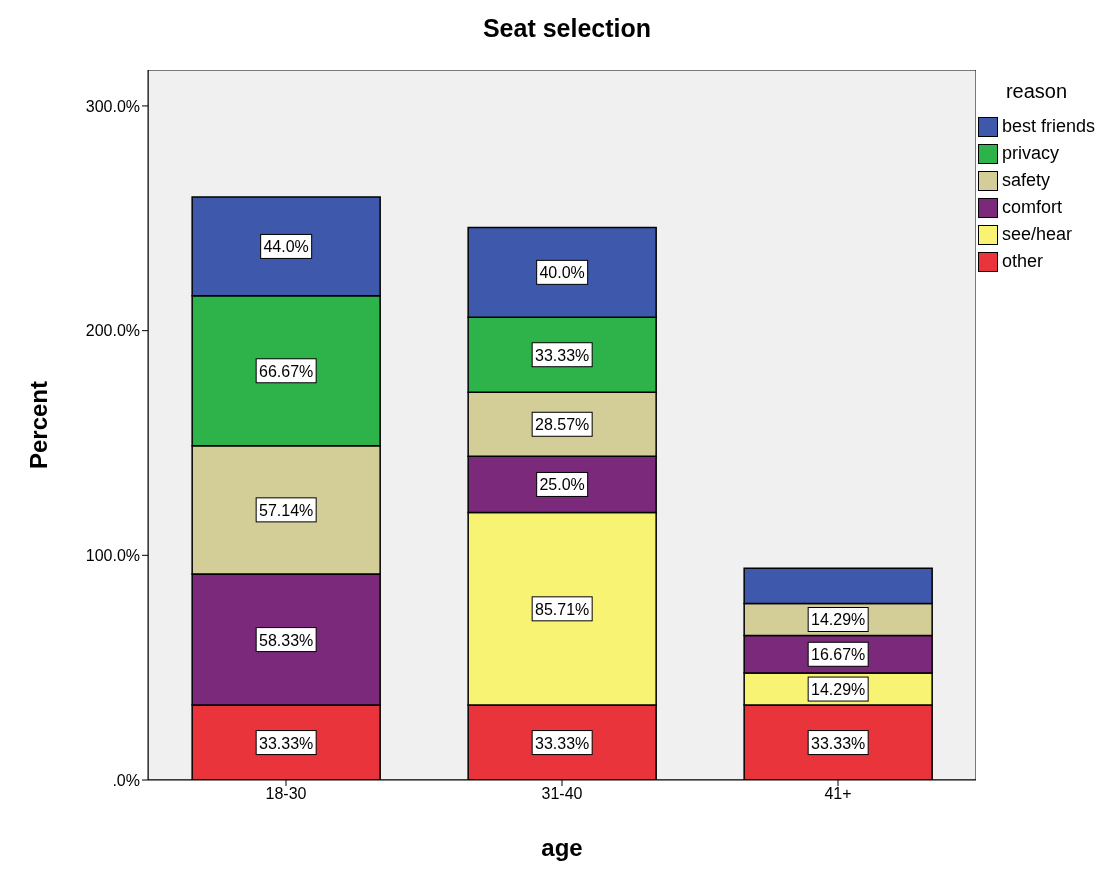  What do you see at coordinates (562, 794) in the screenshot?
I see `x-tick-label: 31-40` at bounding box center [562, 794].